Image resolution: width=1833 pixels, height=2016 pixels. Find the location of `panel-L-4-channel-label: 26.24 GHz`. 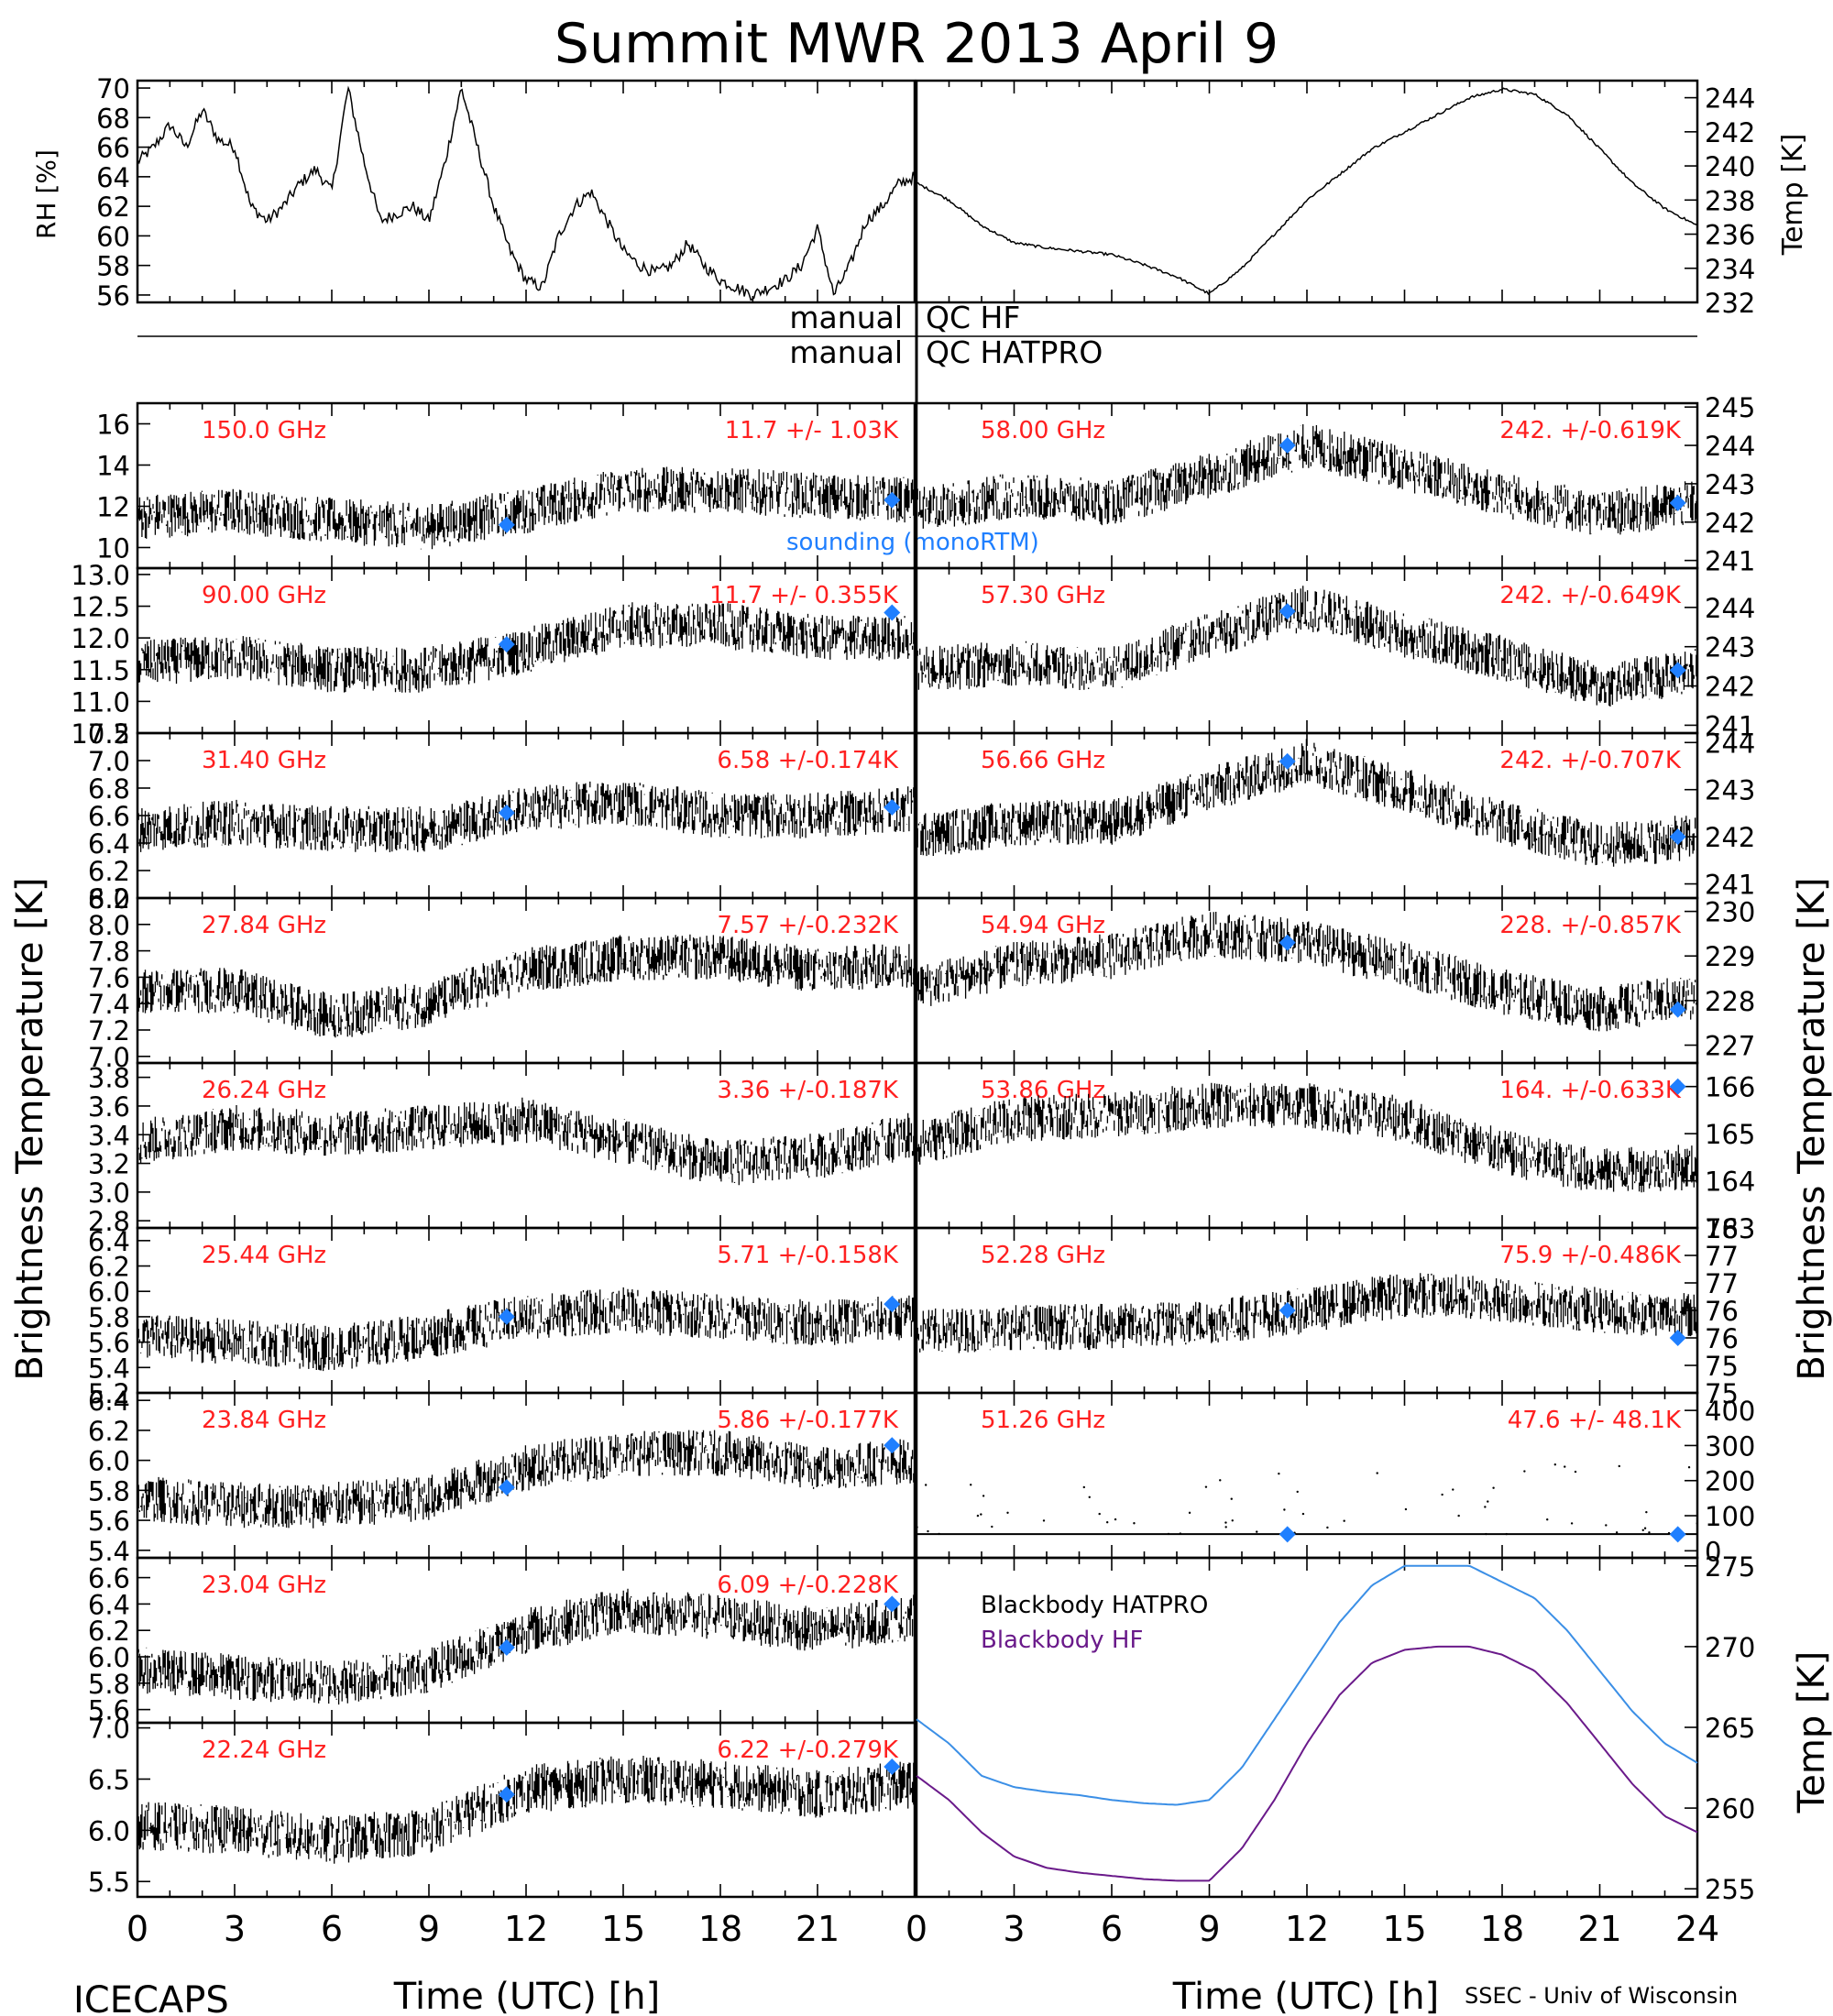

panel-L-4-channel-label: 26.24 GHz is located at coordinates (264, 1090).